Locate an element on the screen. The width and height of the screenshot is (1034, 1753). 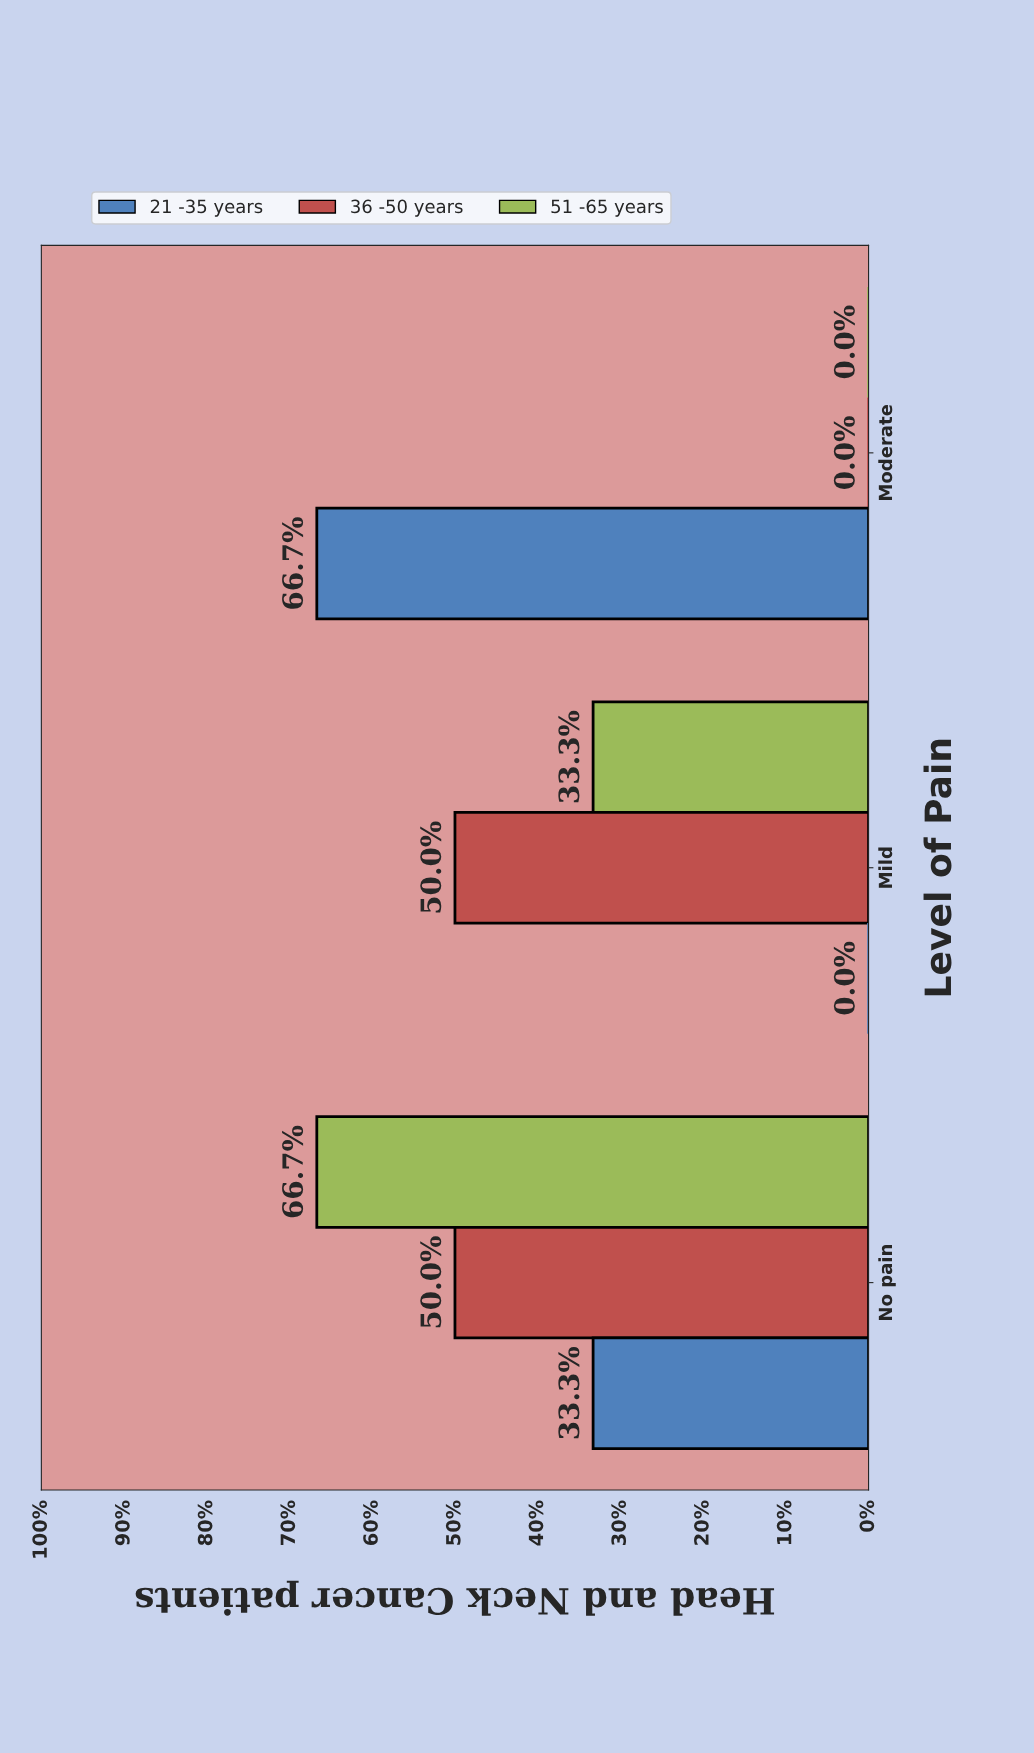
bar is located at coordinates (592, 563).